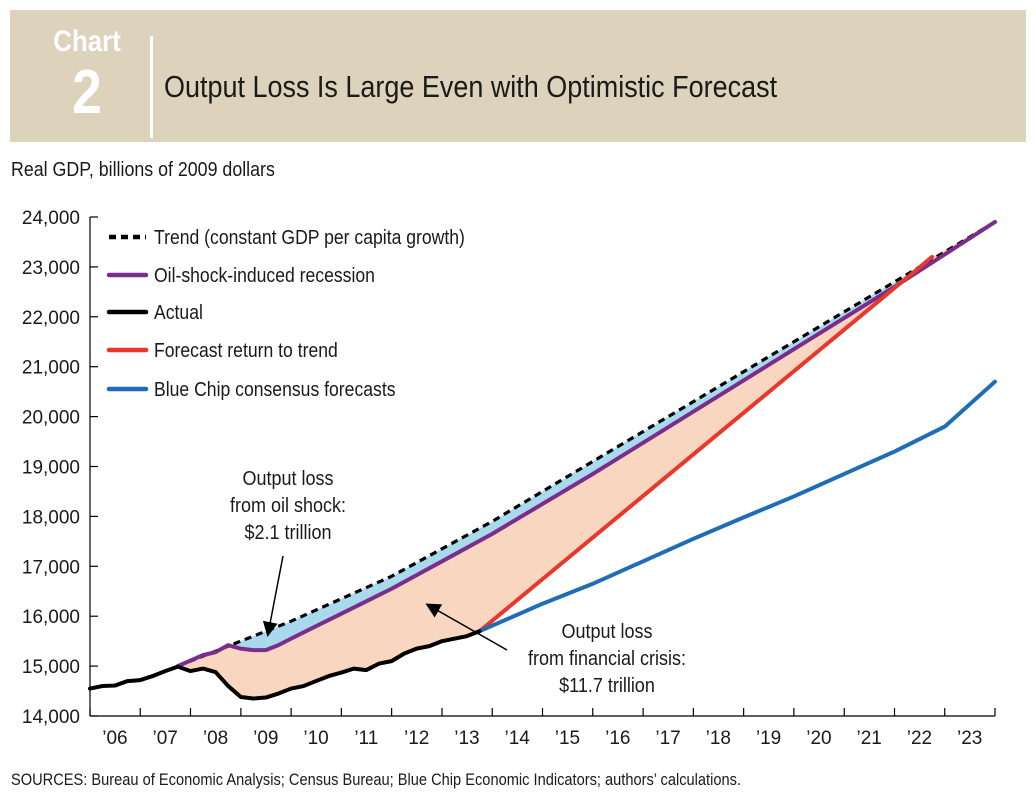  I want to click on x-tick-label: ’17, so click(667, 738).